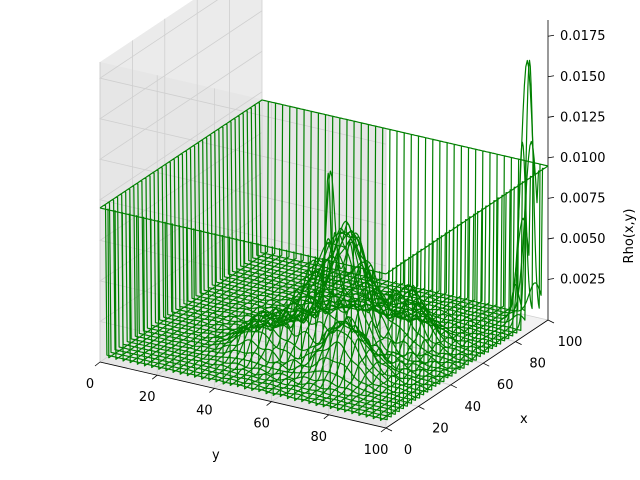  What do you see at coordinates (376, 450) in the screenshot?
I see `y-tick-label: 100` at bounding box center [376, 450].